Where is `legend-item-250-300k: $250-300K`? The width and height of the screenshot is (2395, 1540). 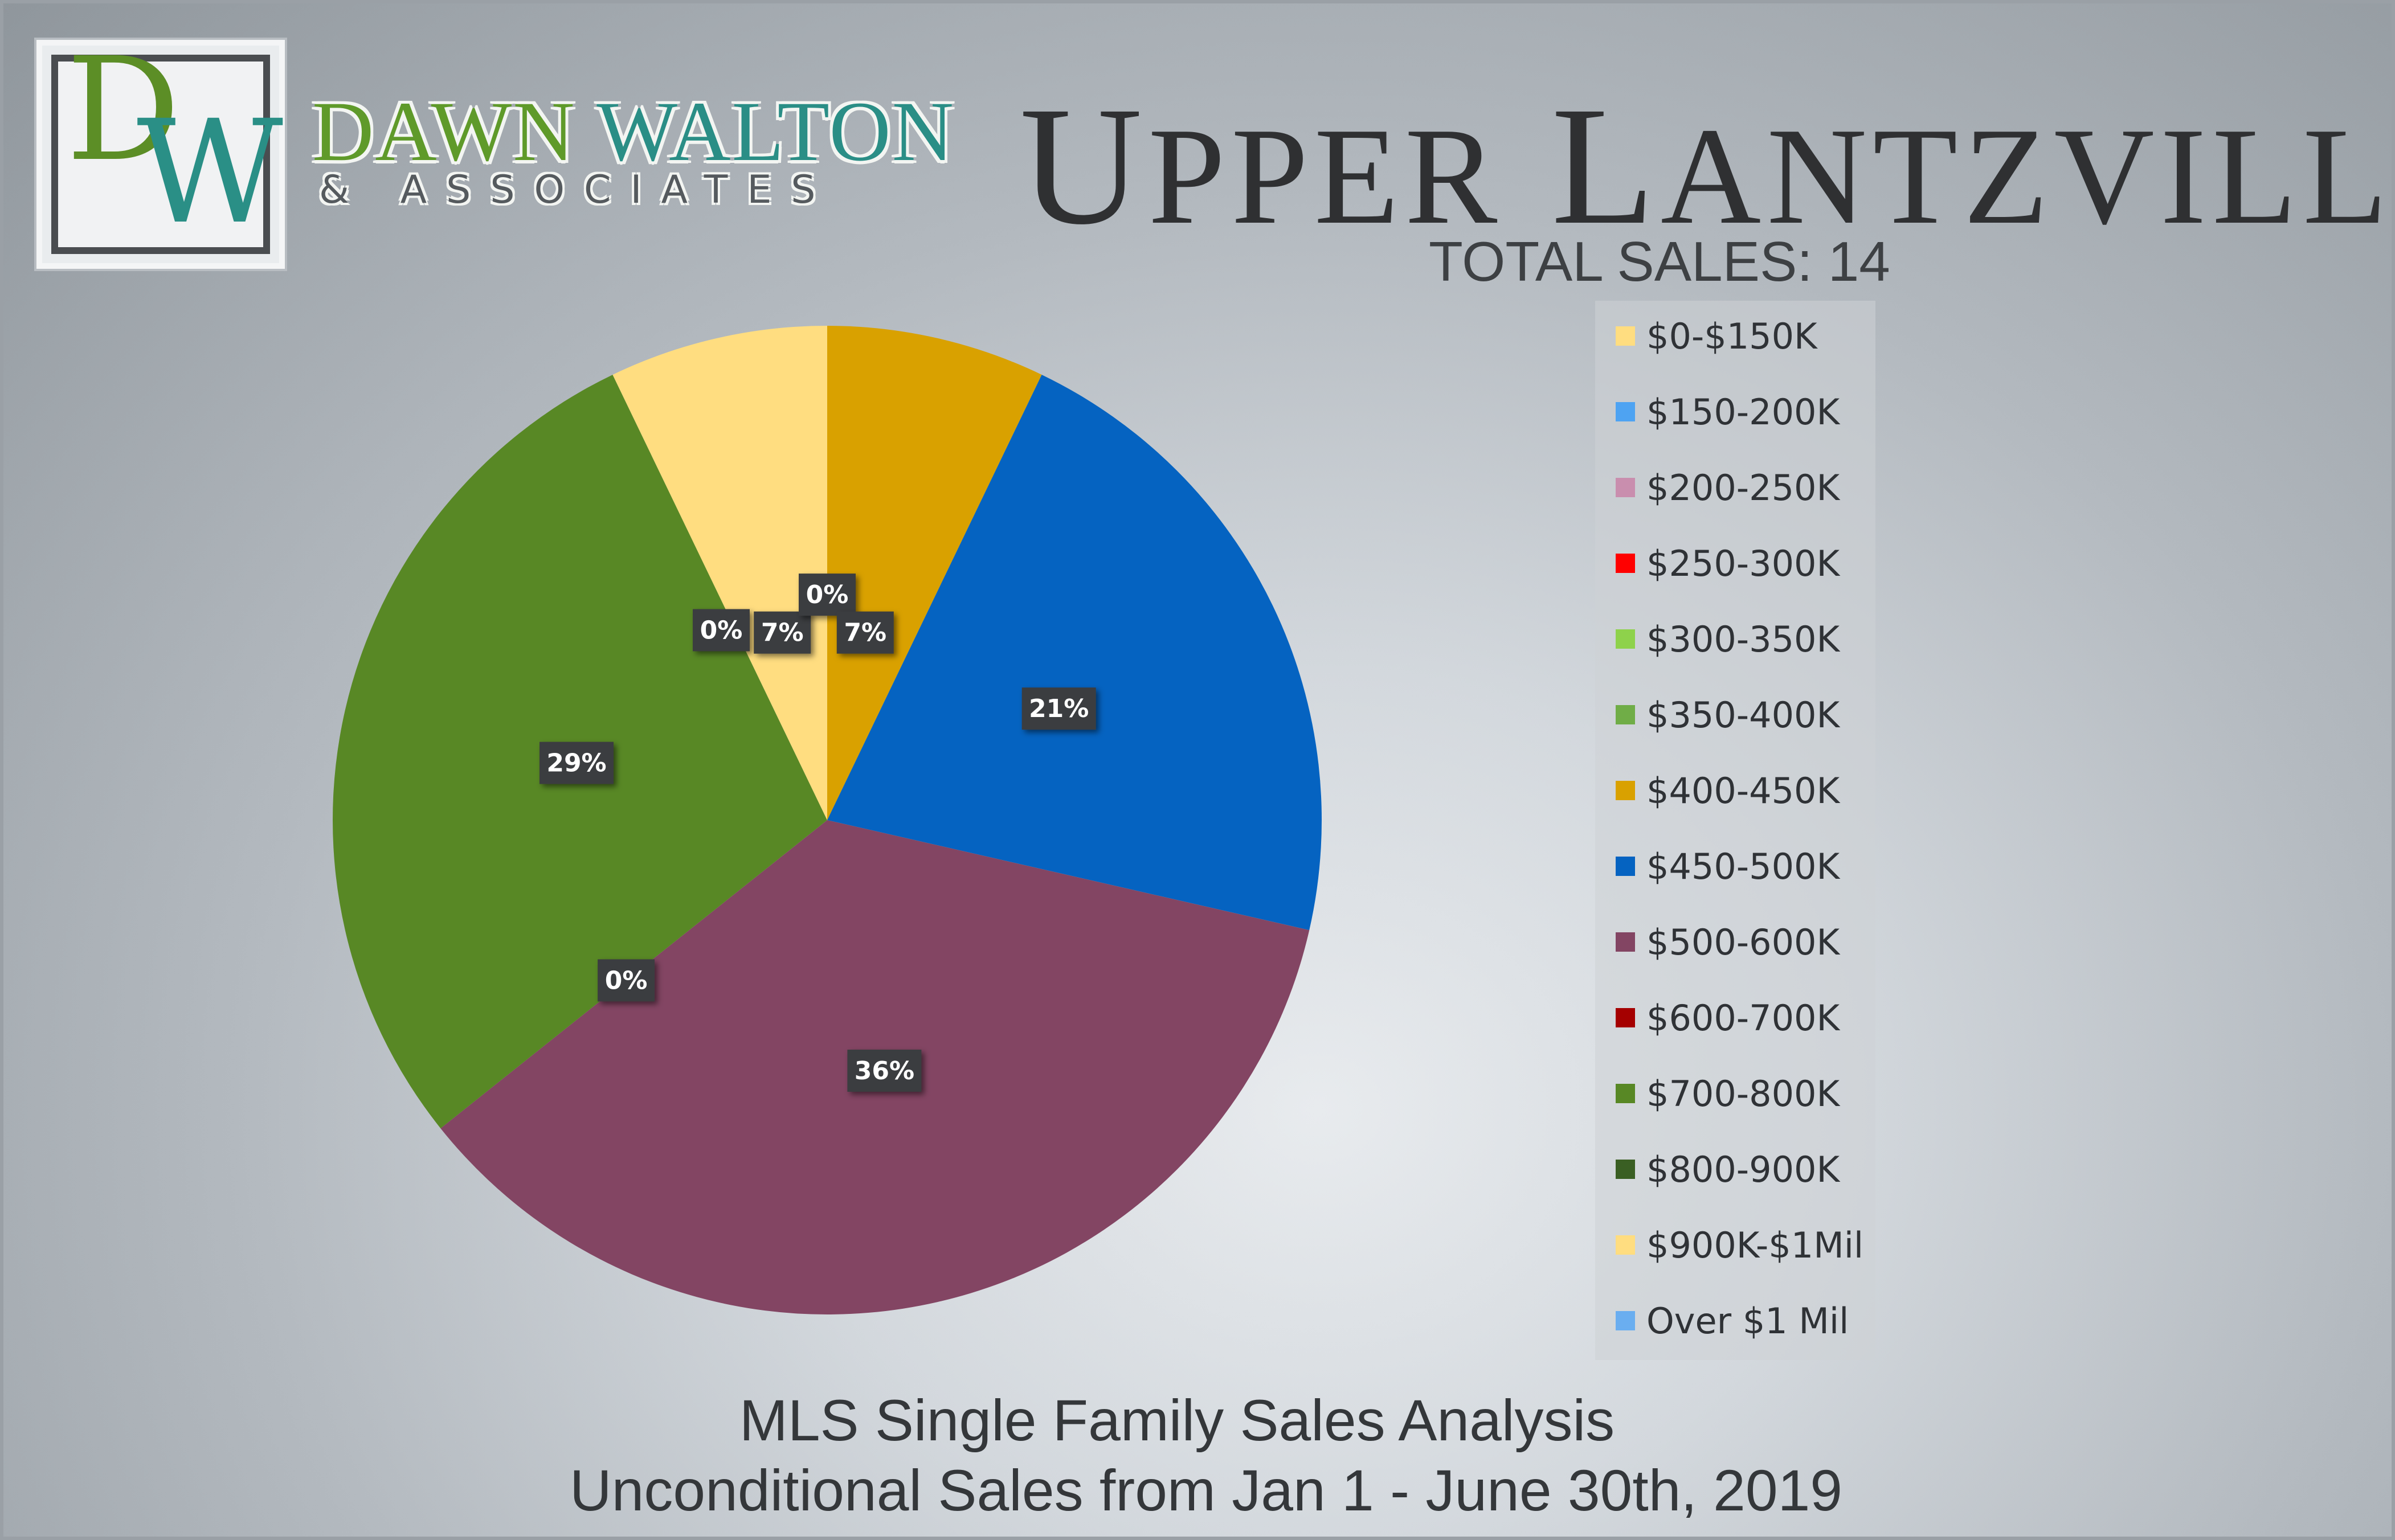 legend-item-250-300k: $250-300K is located at coordinates (1728, 563).